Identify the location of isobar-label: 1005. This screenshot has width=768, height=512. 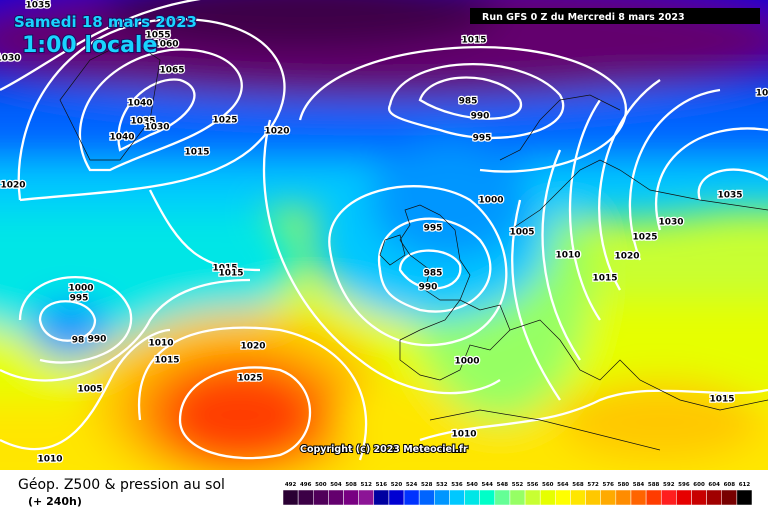
(89, 390).